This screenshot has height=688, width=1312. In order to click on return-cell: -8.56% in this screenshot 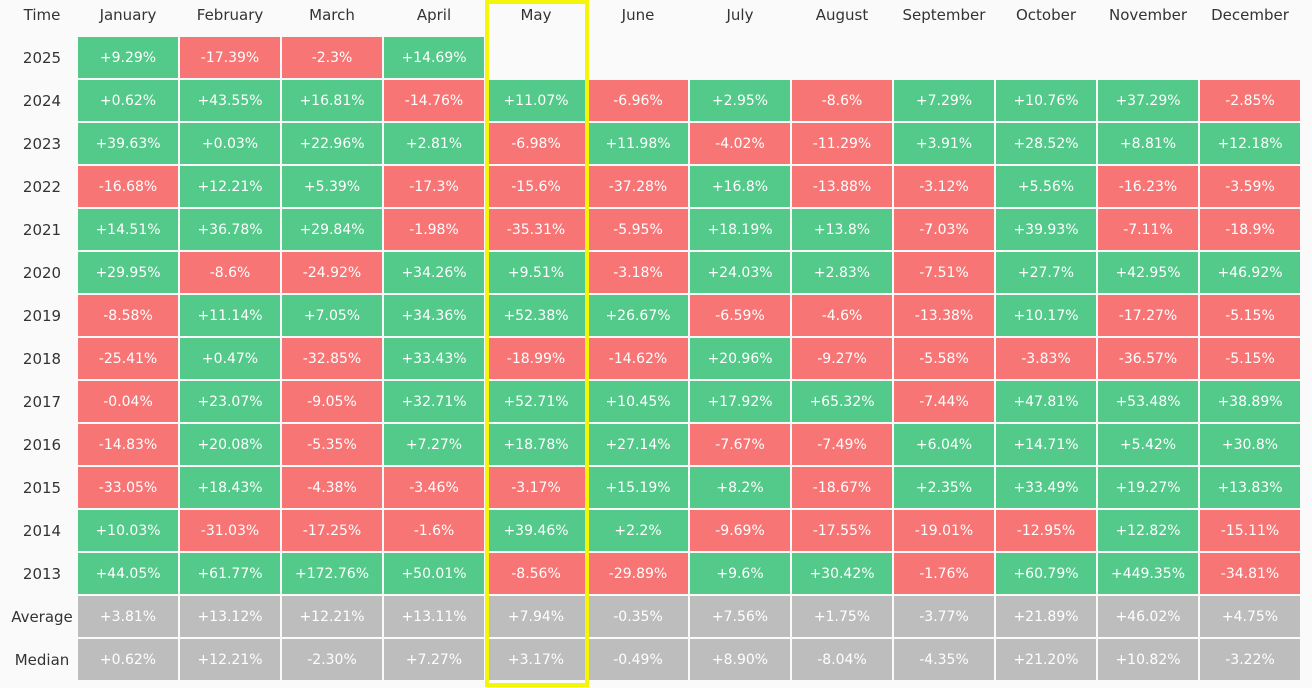, I will do `click(536, 573)`.